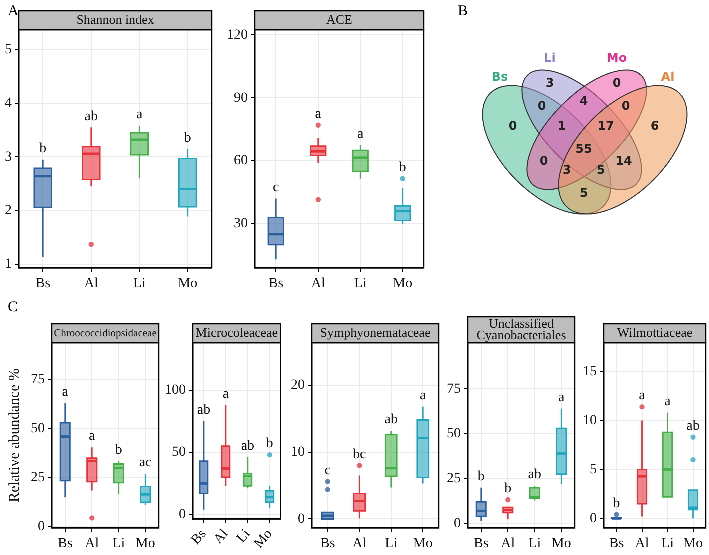  Describe the element at coordinates (175, 390) in the screenshot. I see `y-tick-label: 100` at that location.